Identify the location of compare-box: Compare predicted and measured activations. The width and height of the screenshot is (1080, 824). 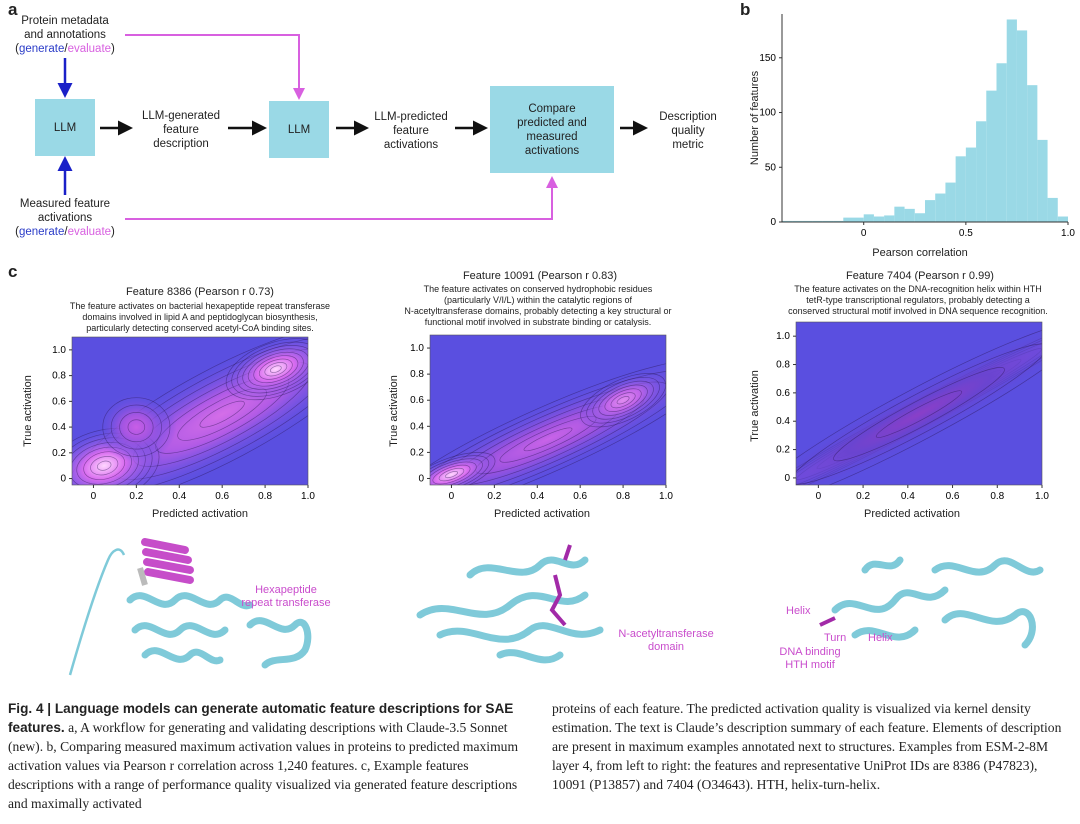
(552, 129).